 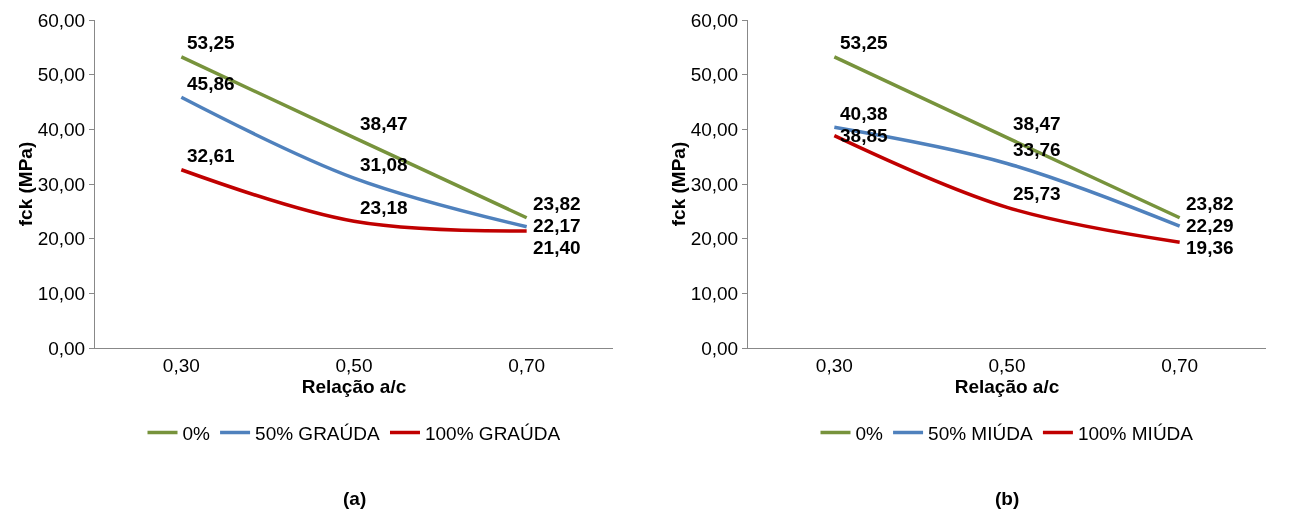 I want to click on legend-label: 100% MIÚDA, so click(x=1135, y=433).